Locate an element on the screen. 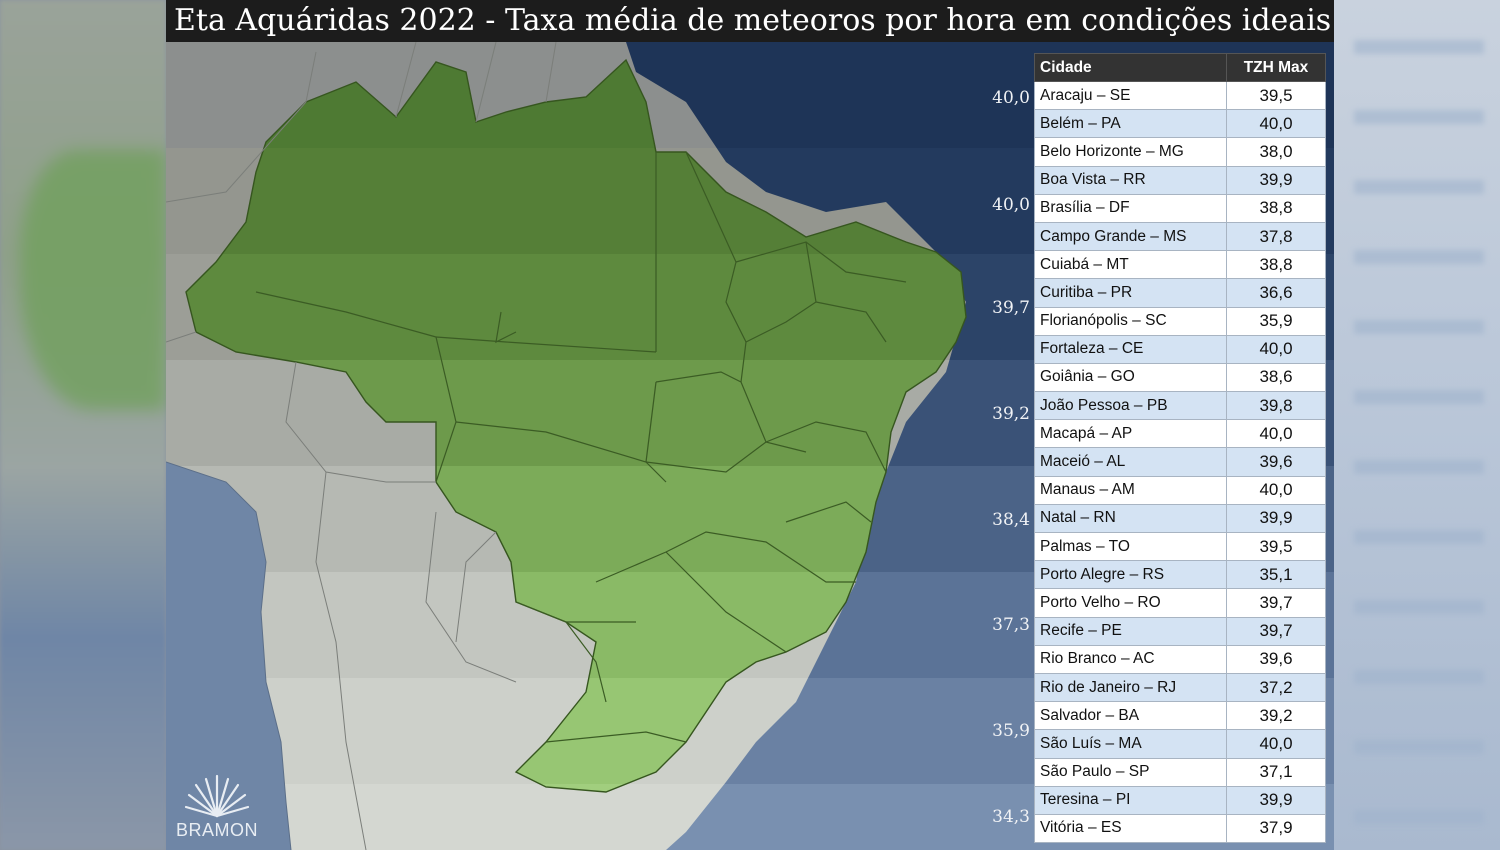 The width and height of the screenshot is (1500, 850). band-label-4: 39,2 is located at coordinates (1011, 414).